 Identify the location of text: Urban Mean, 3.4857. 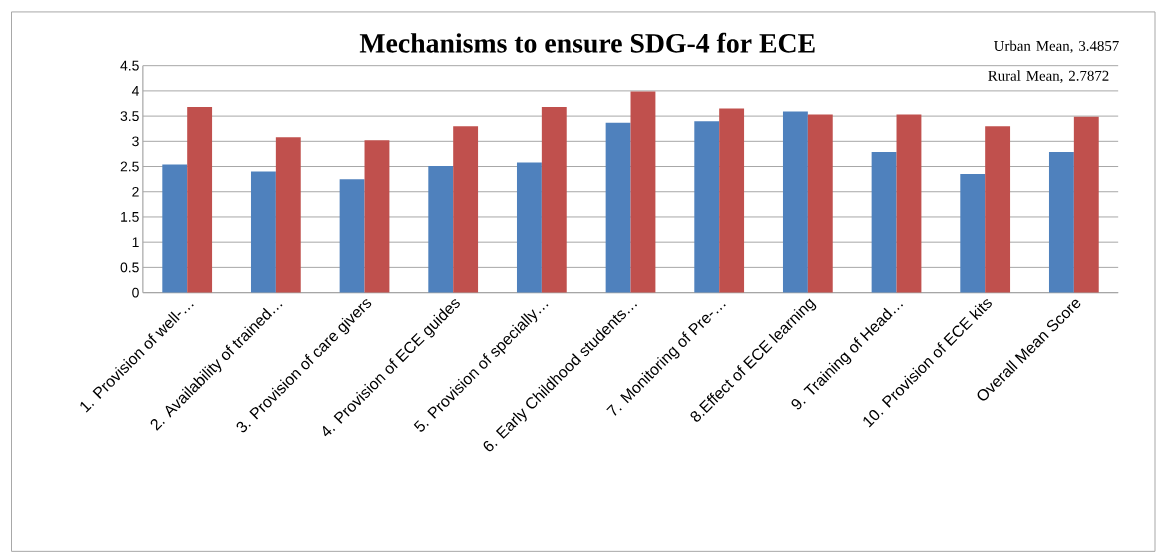
(1056, 46).